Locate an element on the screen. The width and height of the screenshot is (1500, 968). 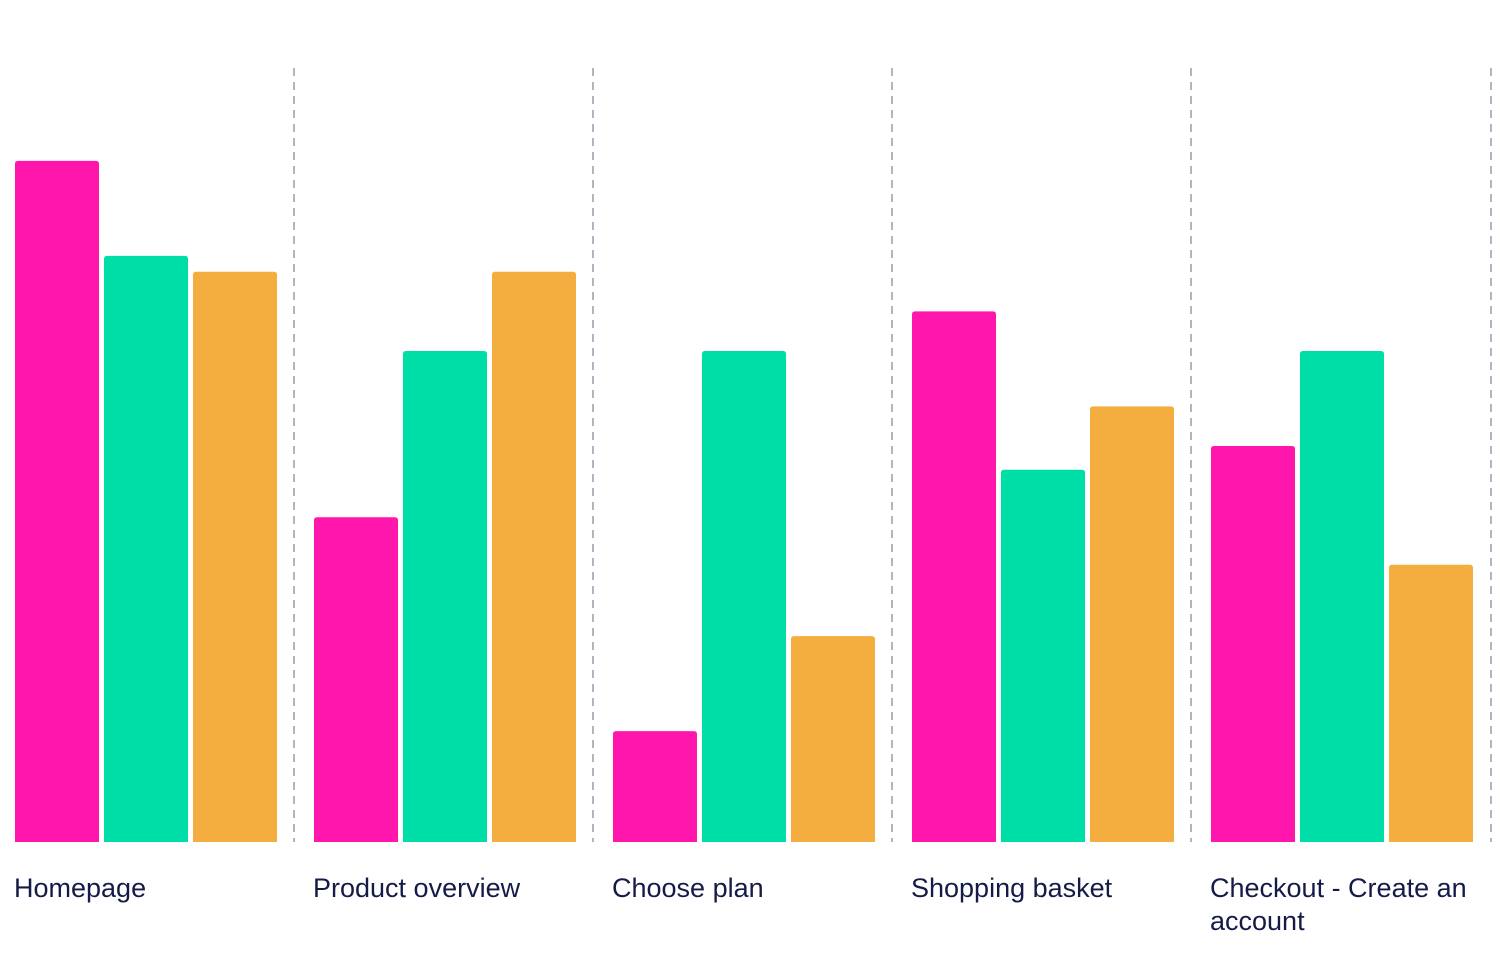
category-label-5: Checkout - Create an account is located at coordinates (1338, 904).